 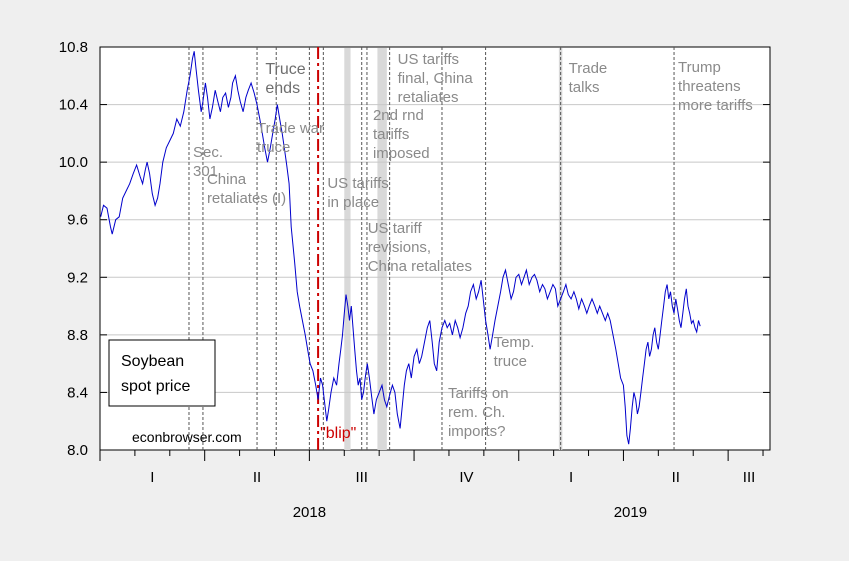 What do you see at coordinates (514, 352) in the screenshot?
I see `event-annotation-10: Temp. truce` at bounding box center [514, 352].